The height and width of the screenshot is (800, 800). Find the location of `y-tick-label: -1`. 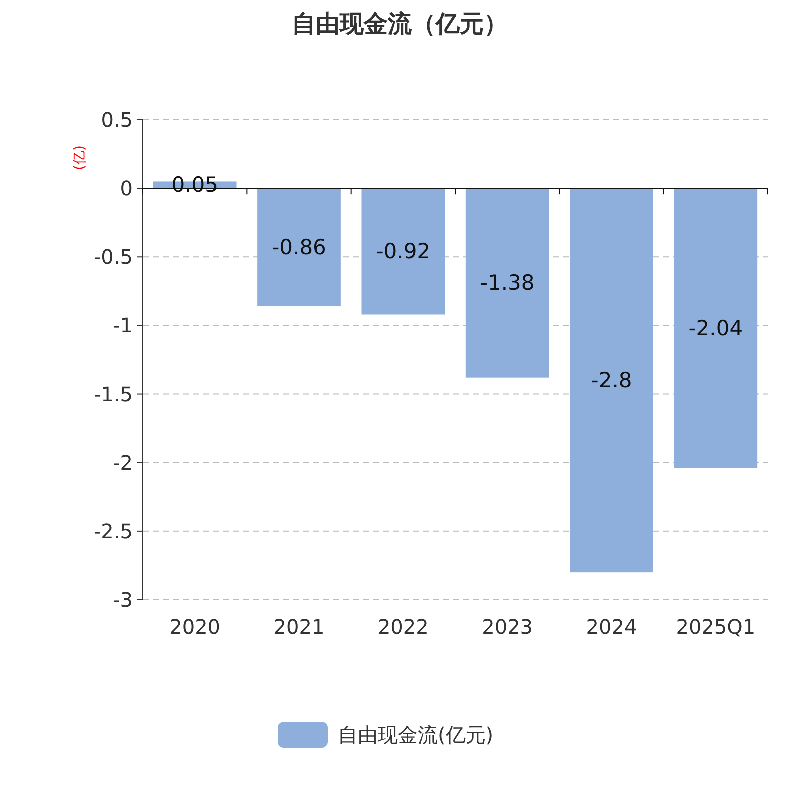

y-tick-label: -1 is located at coordinates (123, 326).